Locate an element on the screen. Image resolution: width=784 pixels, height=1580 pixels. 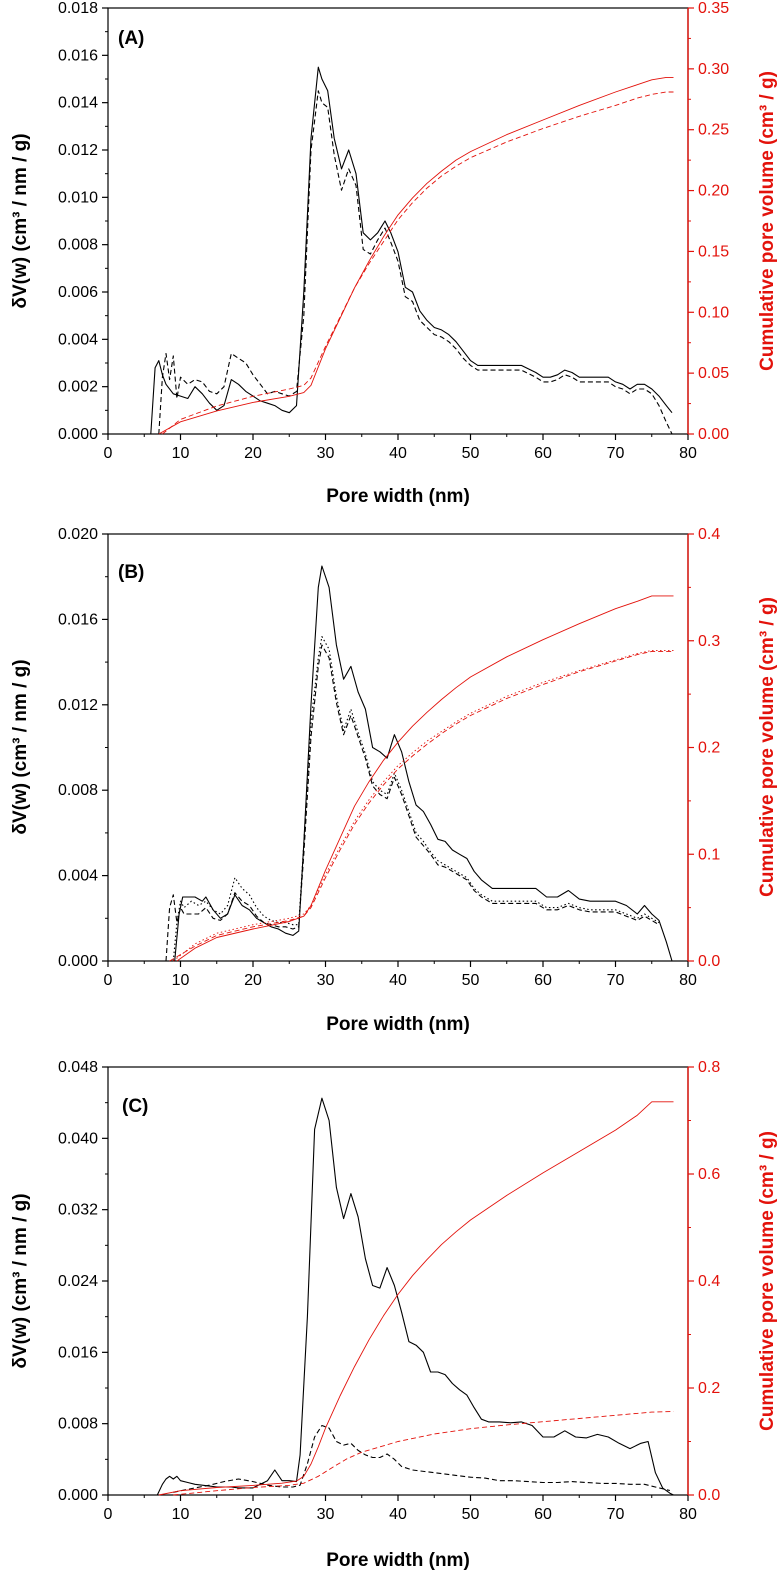
y2-tick-label: 0.05 is located at coordinates (713, 373).